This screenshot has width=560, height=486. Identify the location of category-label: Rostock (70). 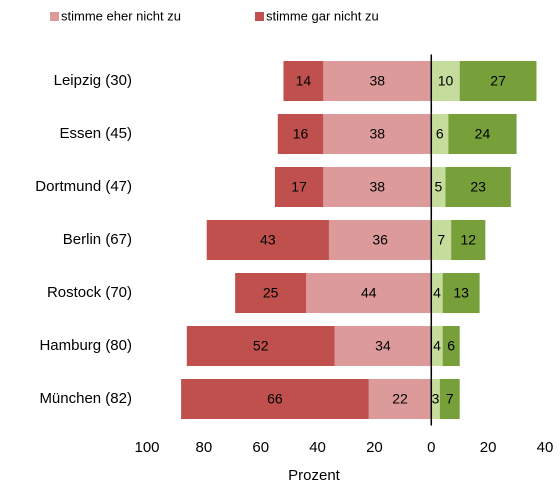
(89, 292).